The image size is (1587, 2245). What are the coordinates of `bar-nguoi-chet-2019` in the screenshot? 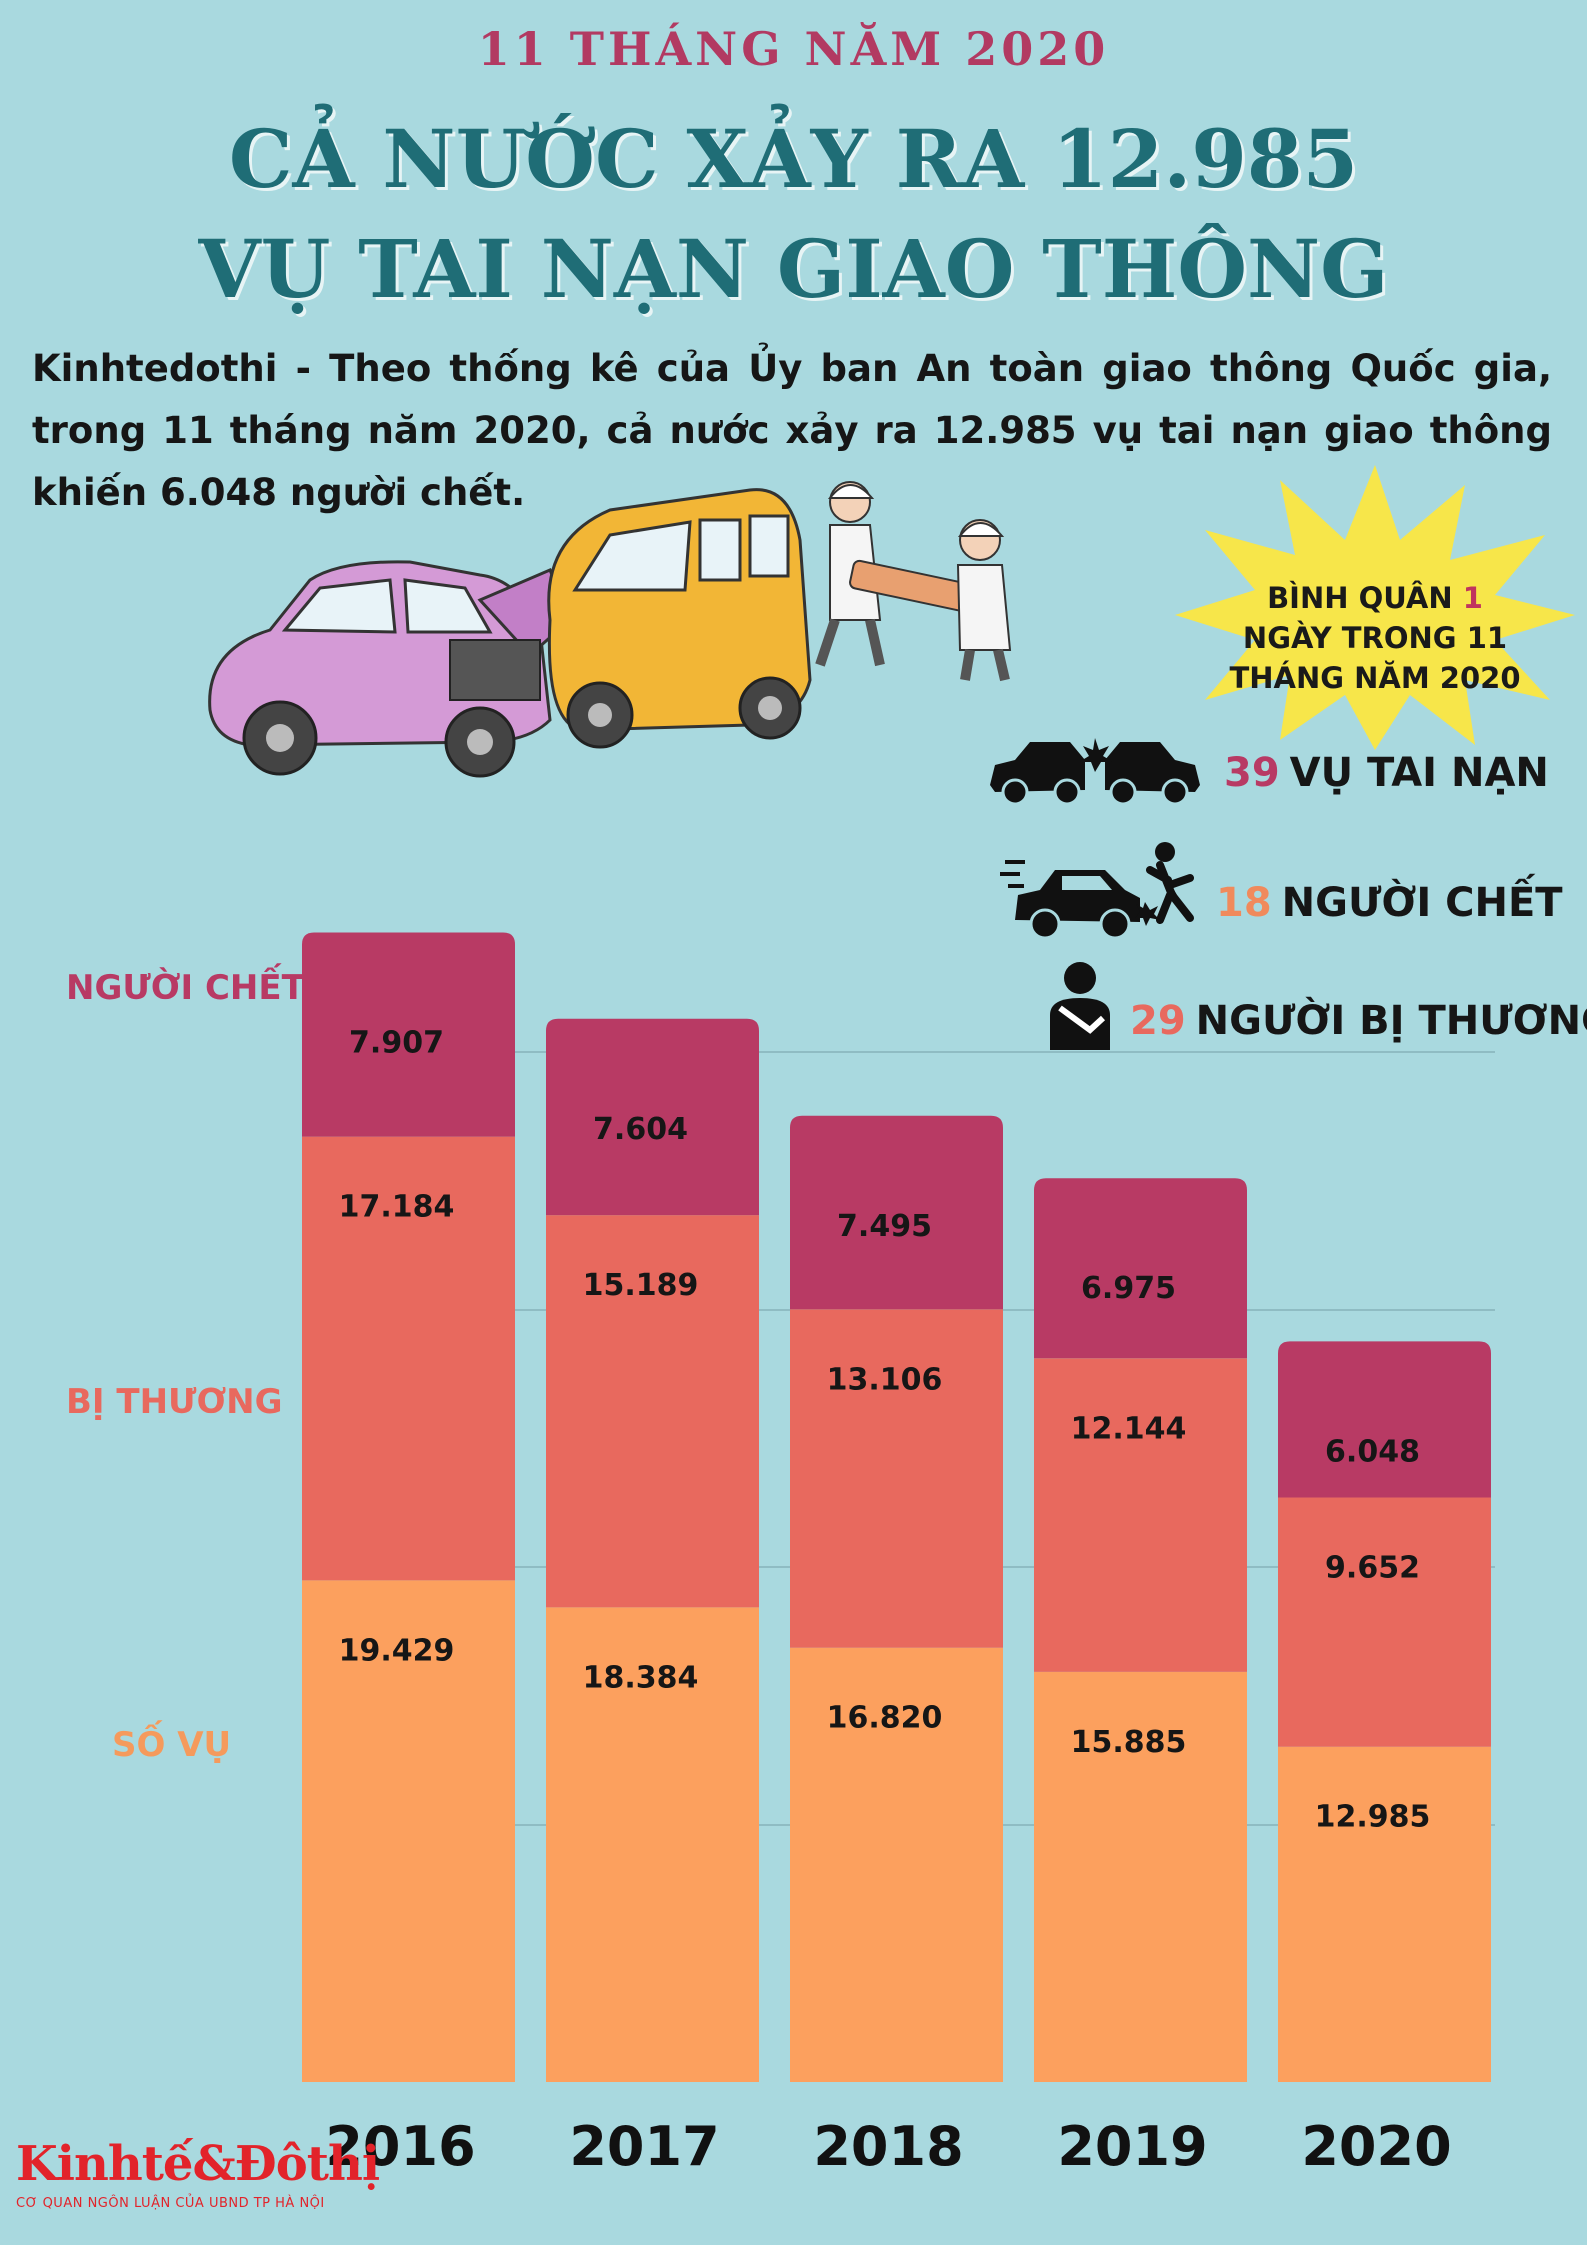 It's located at (1140, 1268).